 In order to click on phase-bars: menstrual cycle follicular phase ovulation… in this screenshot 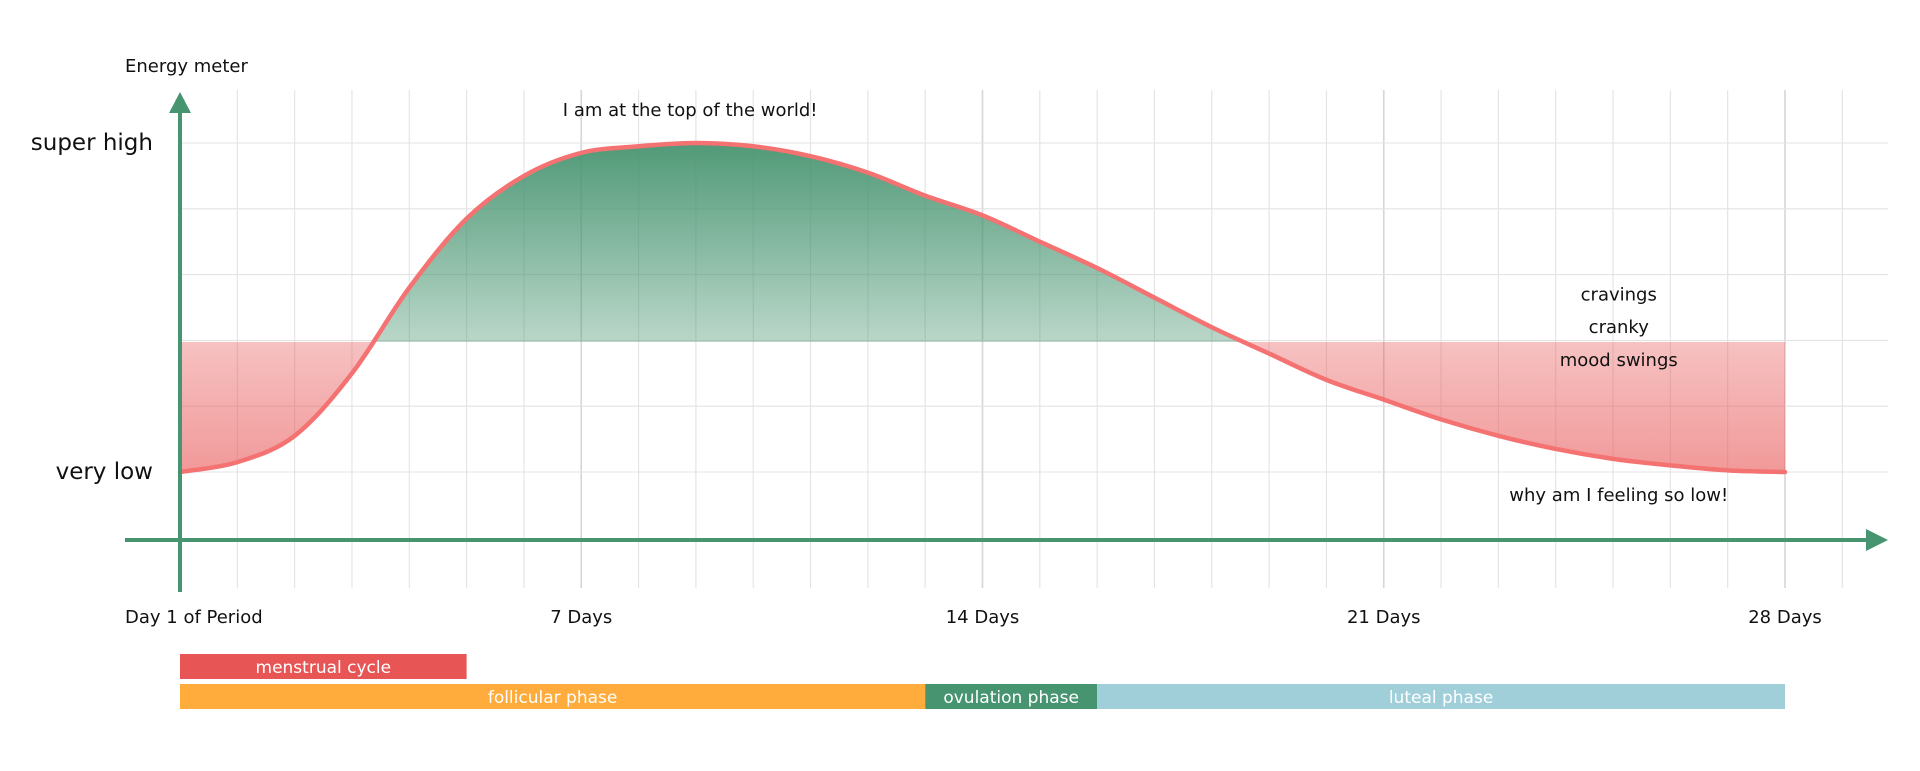, I will do `click(982, 681)`.